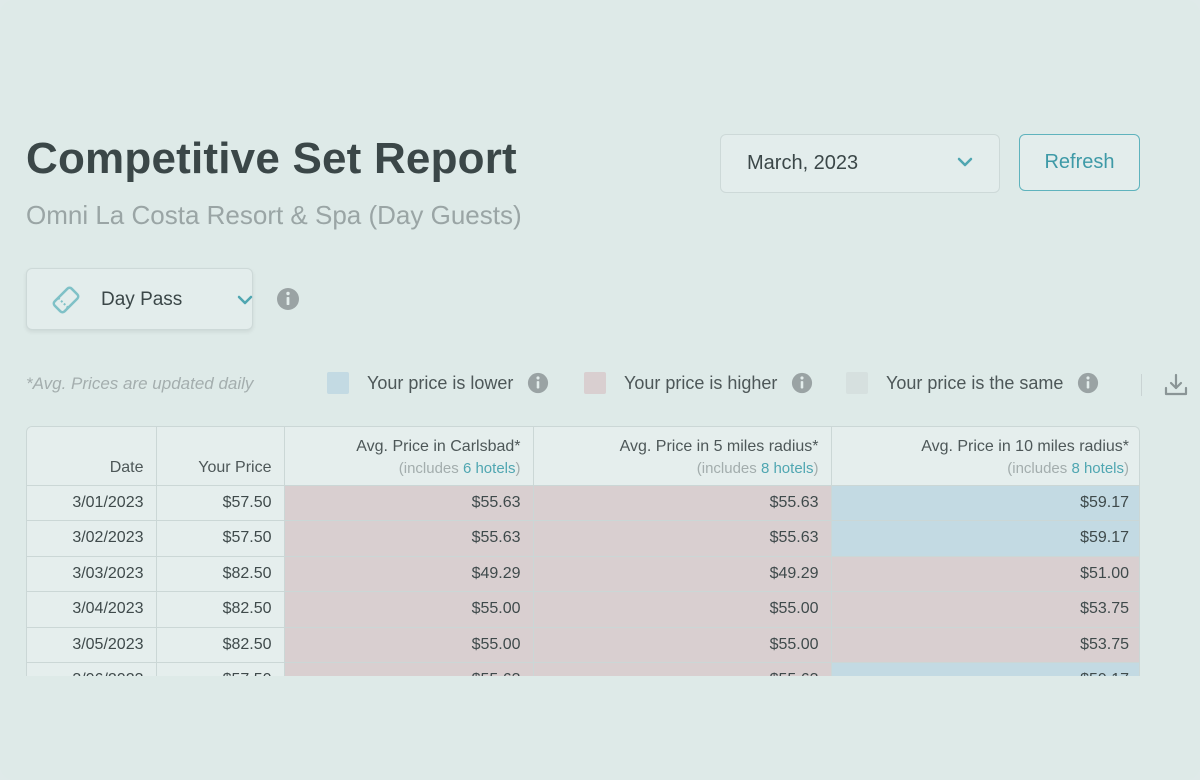 This screenshot has height=780, width=1200. Describe the element at coordinates (719, 446) in the screenshot. I see `column-header-label: Avg. Price in 5 miles radius*` at that location.